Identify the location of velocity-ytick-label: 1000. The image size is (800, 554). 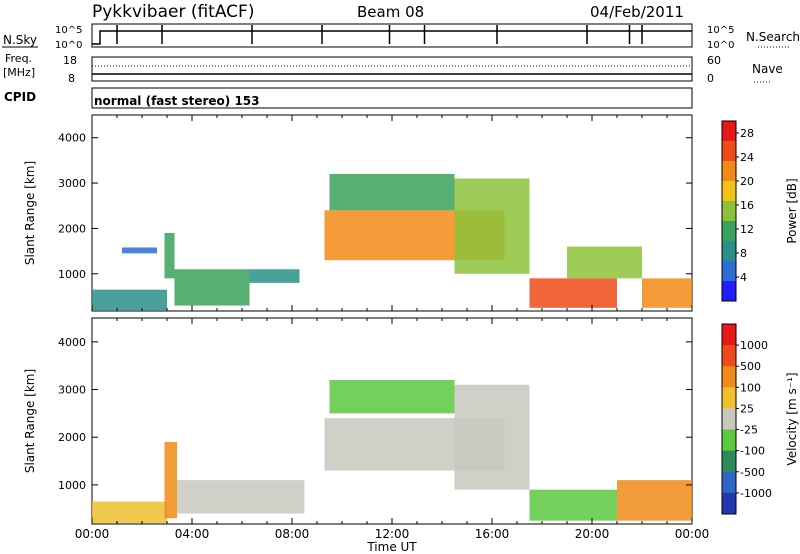
(72, 485).